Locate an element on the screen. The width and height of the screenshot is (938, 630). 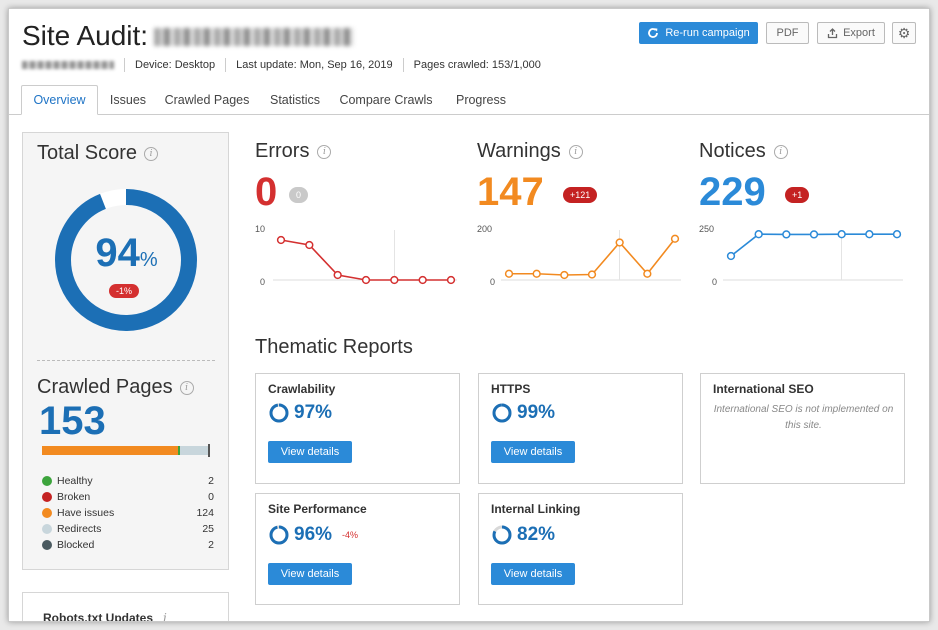
legend-count: 2 is located at coordinates (211, 545).